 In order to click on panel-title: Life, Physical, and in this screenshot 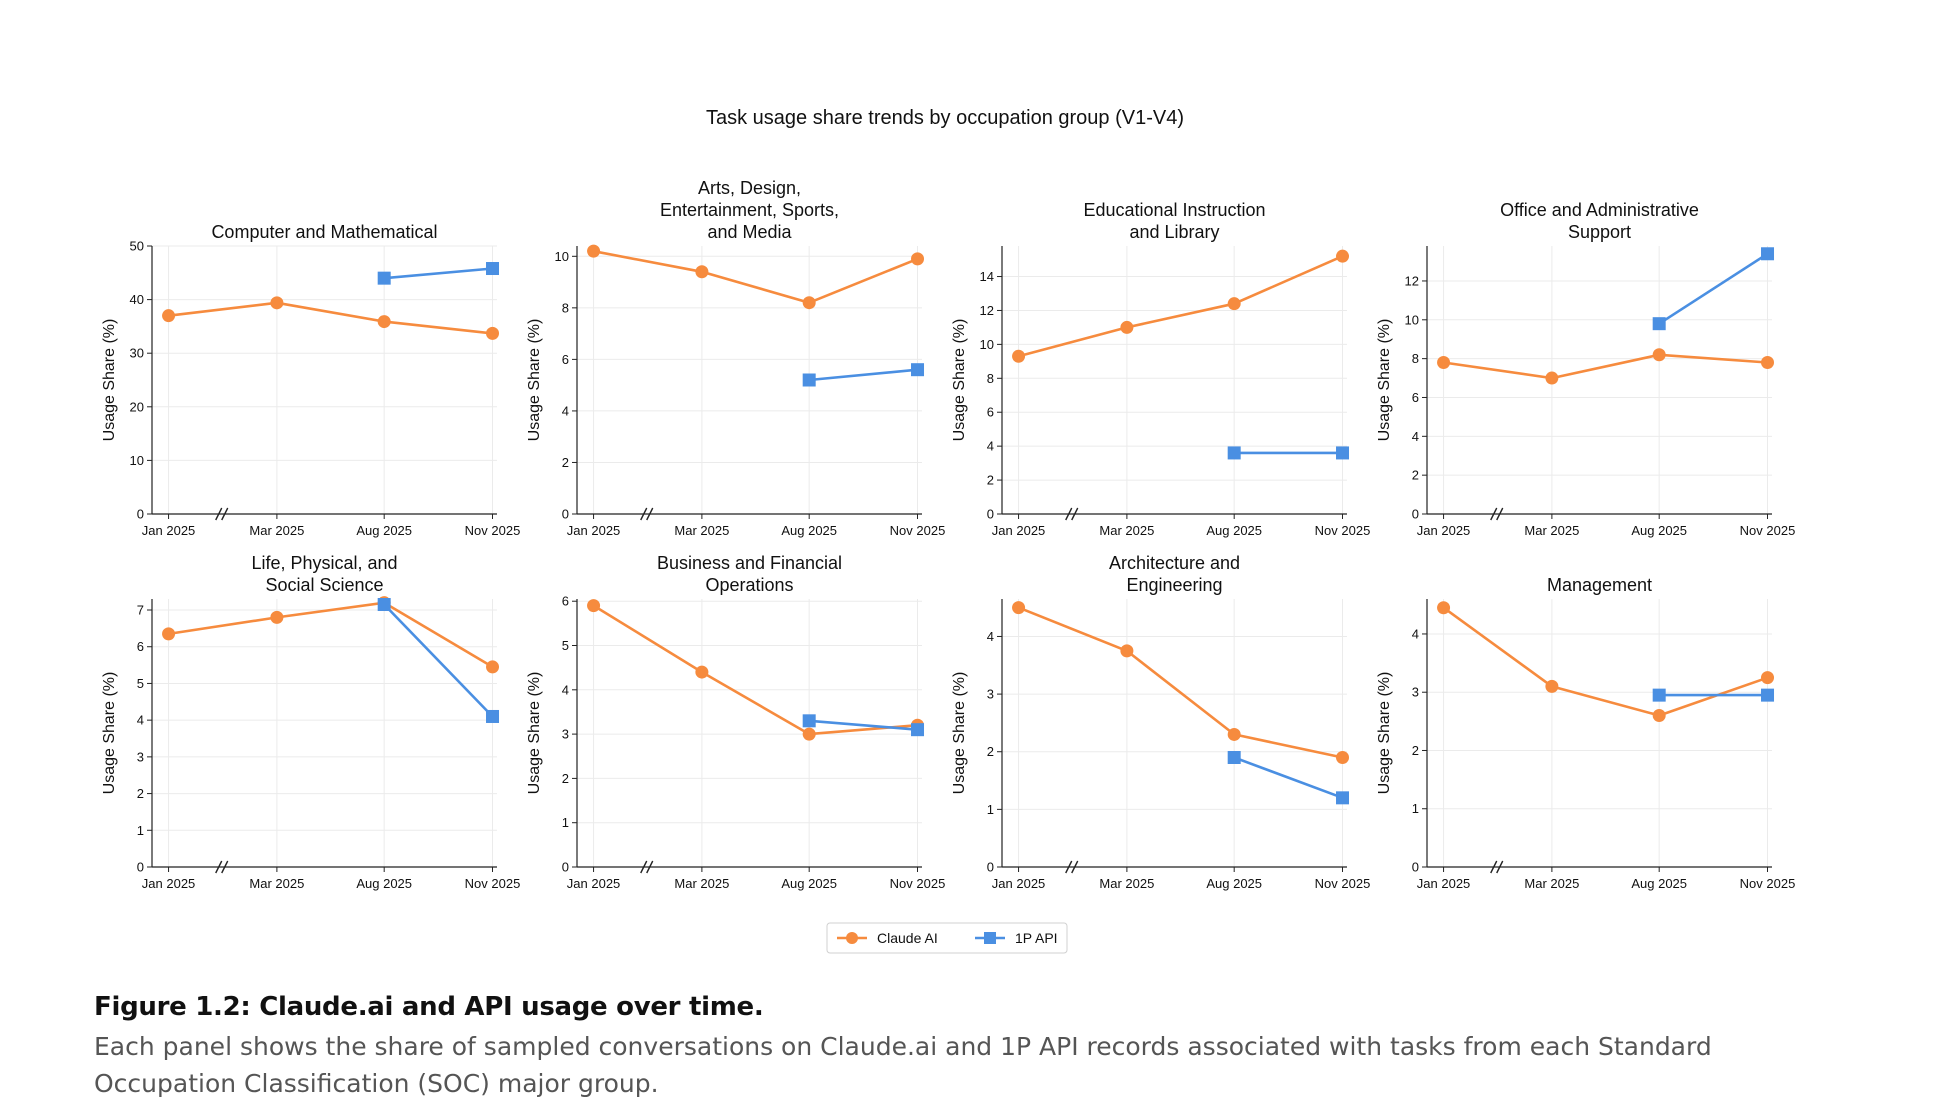, I will do `click(324, 563)`.